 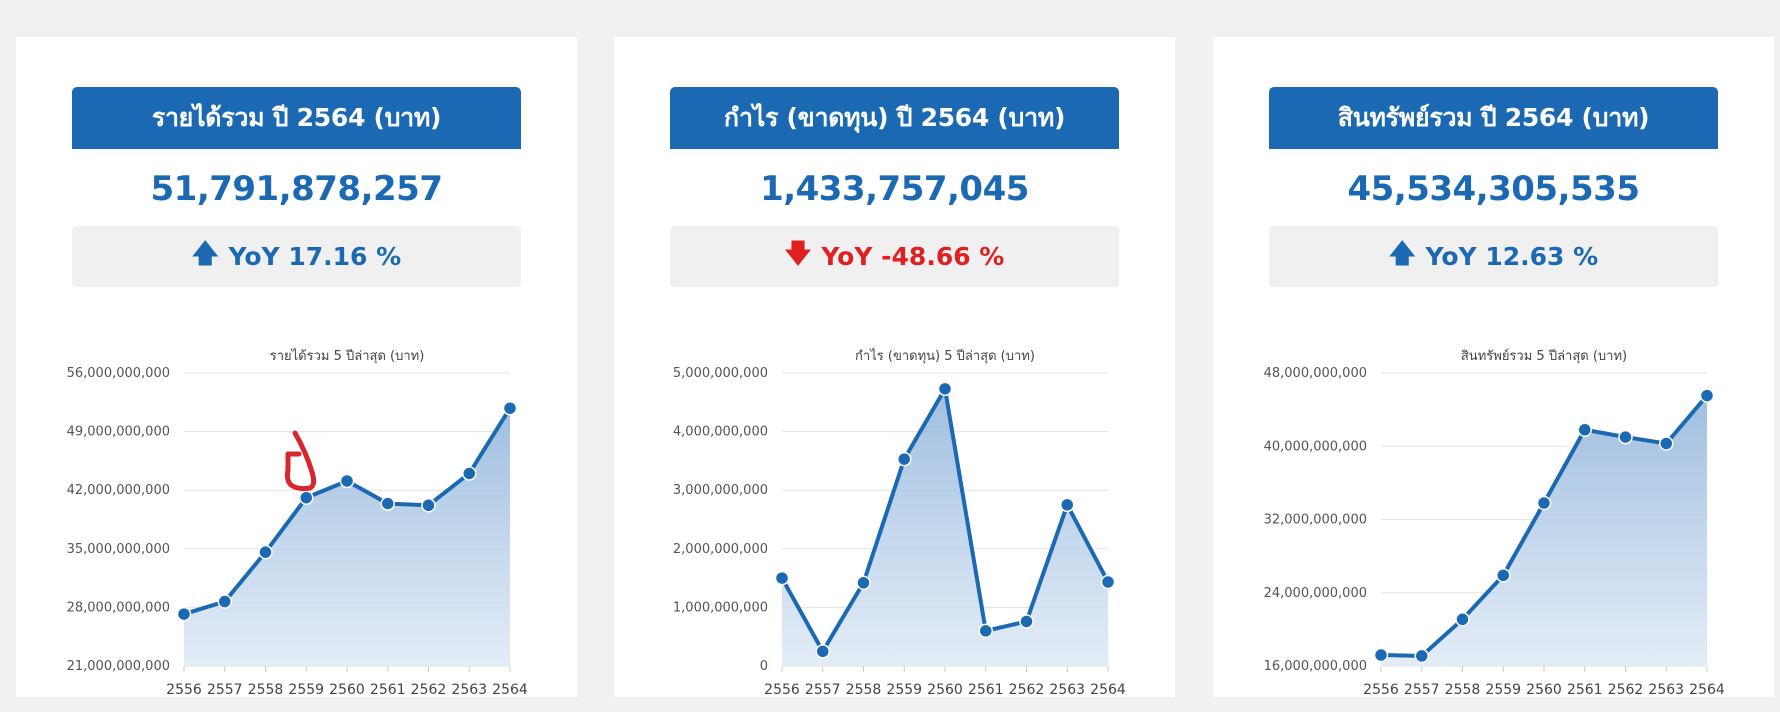 What do you see at coordinates (720, 432) in the screenshot?
I see `y-tick-label: 4,000,000,000` at bounding box center [720, 432].